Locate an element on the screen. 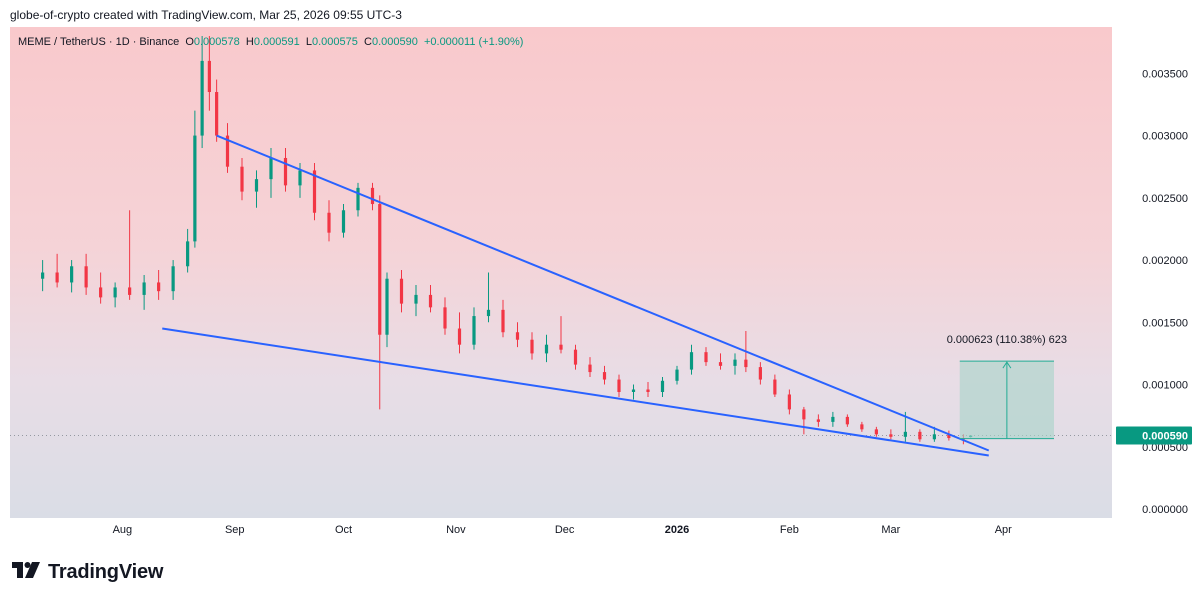 This screenshot has height=602, width=1200. time-axis: Aug Sep Oct Nov Dec 2026 Feb Mar Apr is located at coordinates (561, 530).